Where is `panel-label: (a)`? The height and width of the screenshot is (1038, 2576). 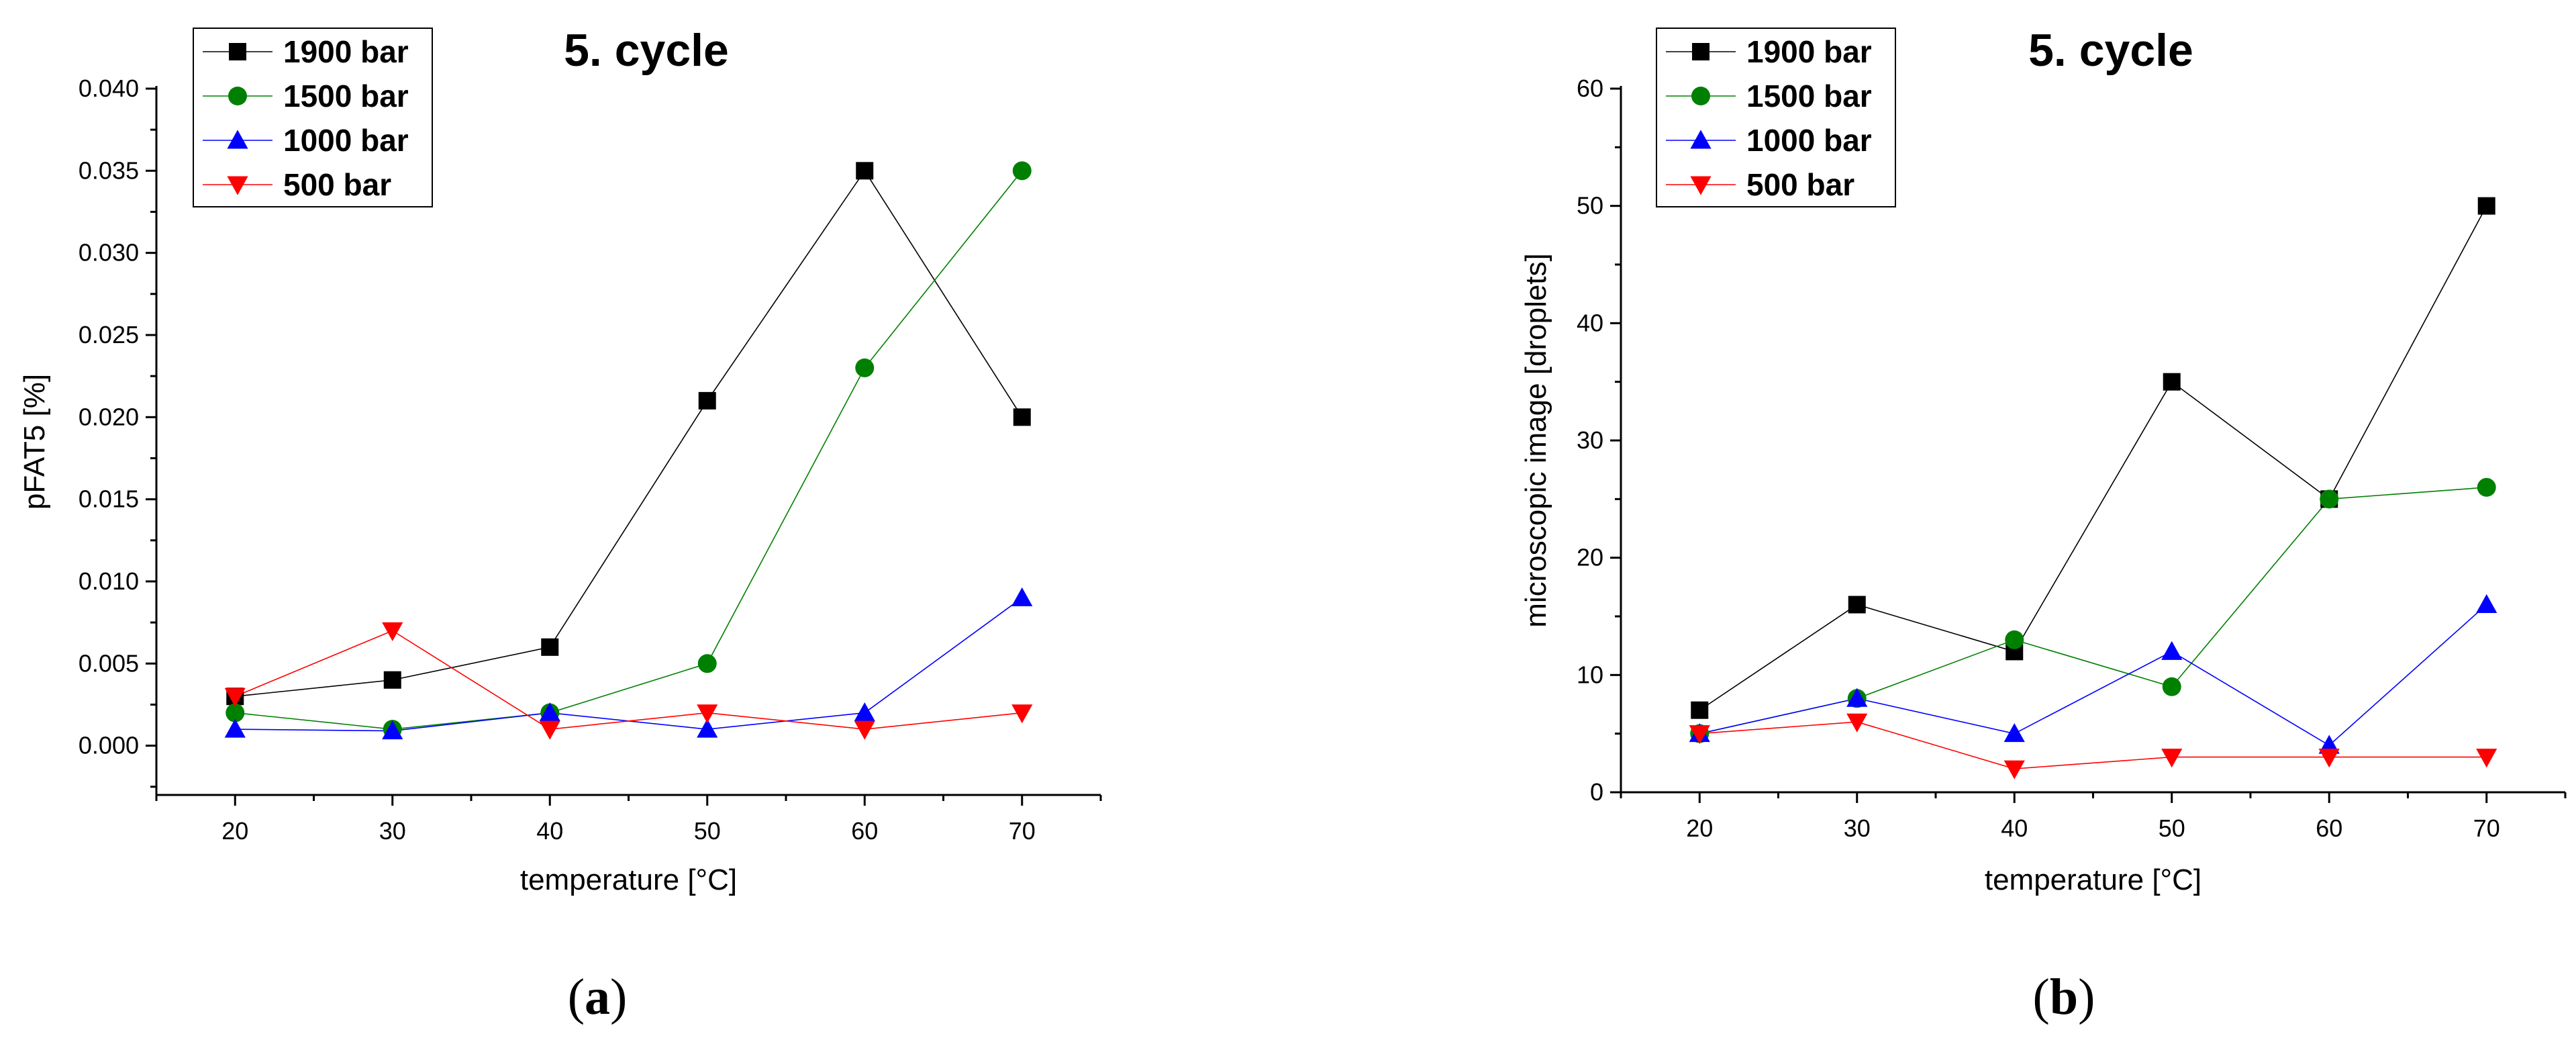
panel-label: (a) is located at coordinates (598, 997).